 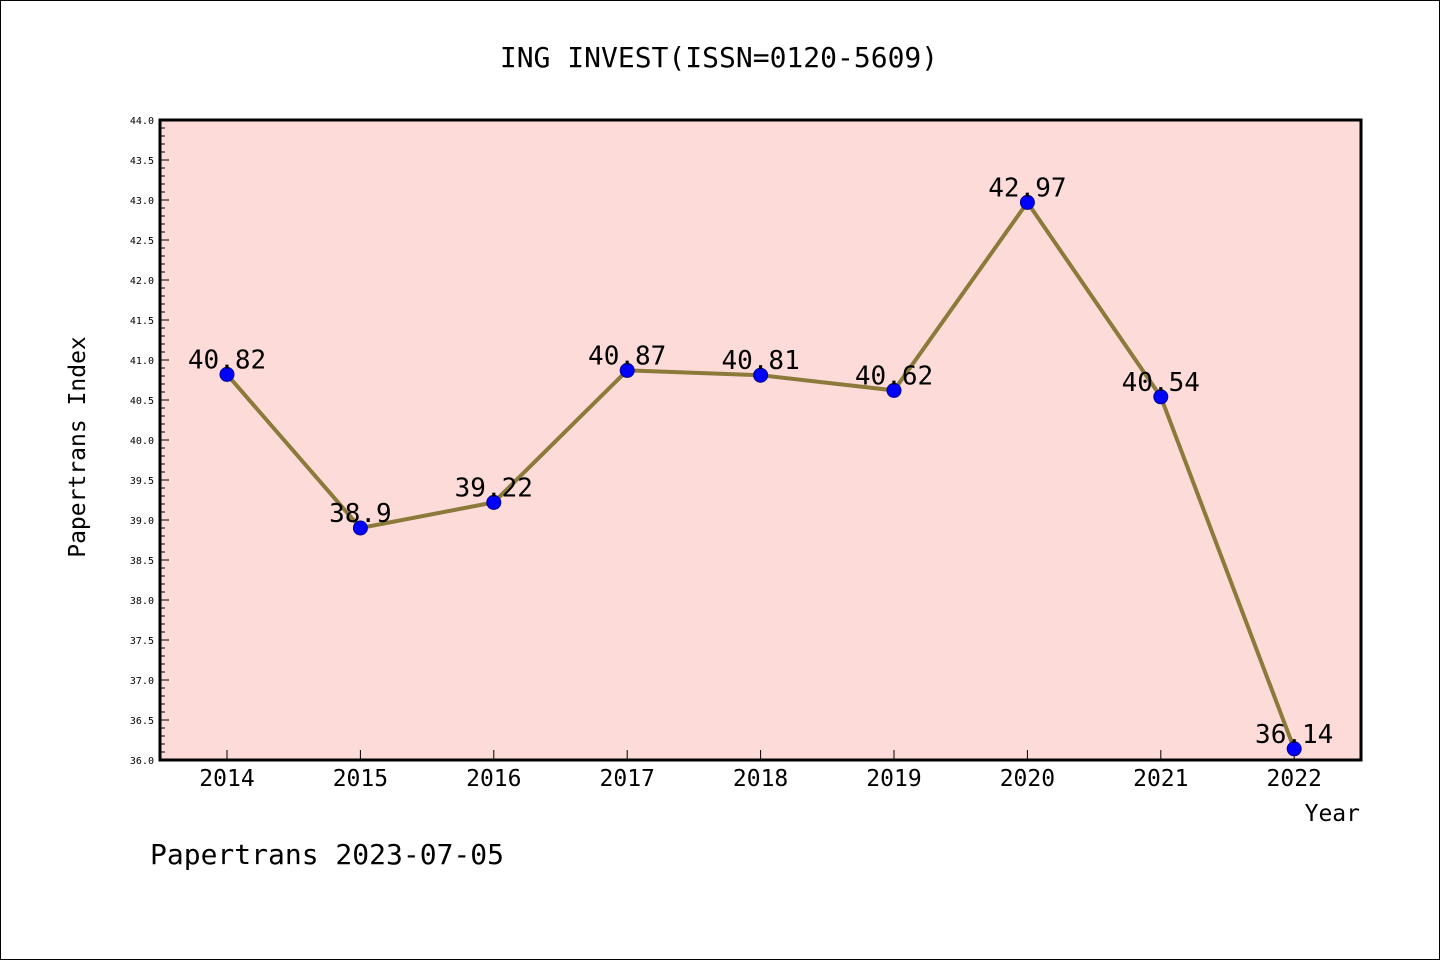 I want to click on y-tick-label: 37.5, so click(x=142, y=641).